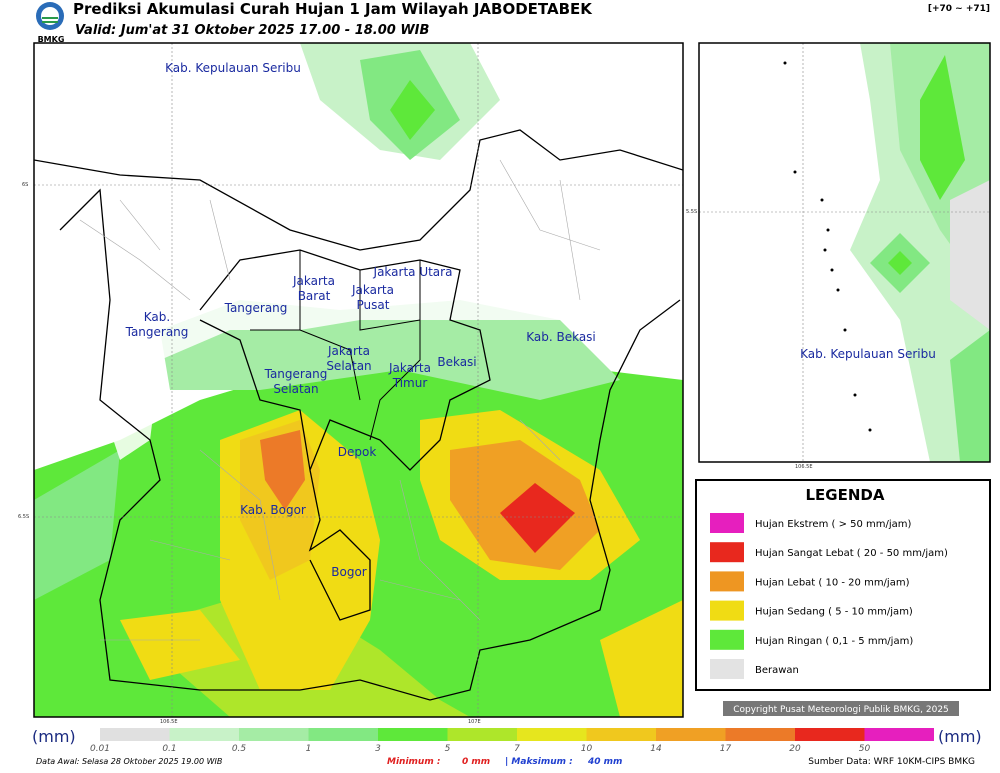  I want to click on colorbar-tick: 0.01, so click(100, 749).